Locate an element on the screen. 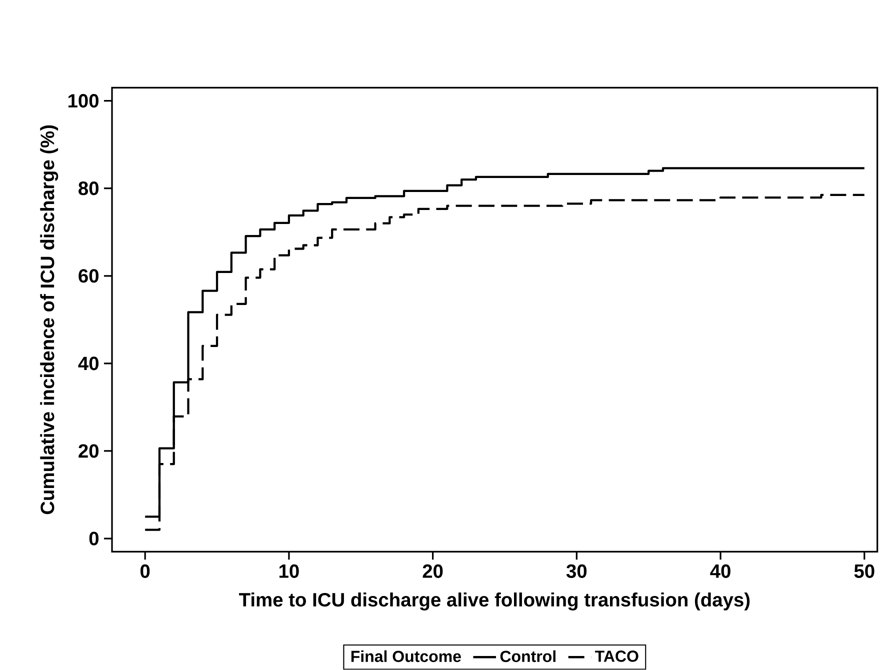  y-tick-label: 20 is located at coordinates (88, 451).